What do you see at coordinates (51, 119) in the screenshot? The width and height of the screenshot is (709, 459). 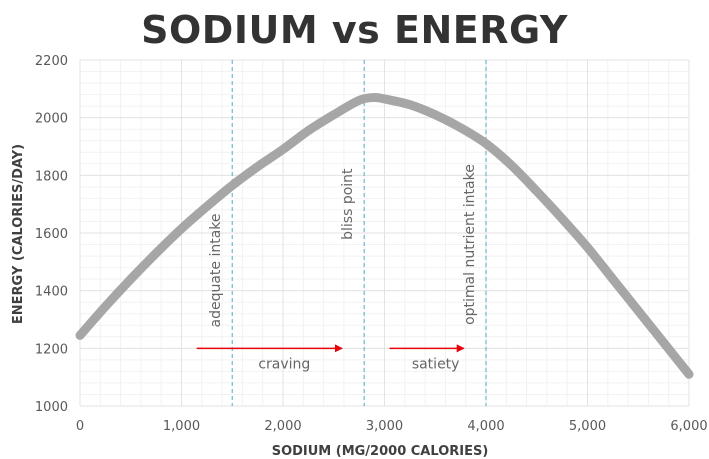 I see `y-tick-label: 2000` at bounding box center [51, 119].